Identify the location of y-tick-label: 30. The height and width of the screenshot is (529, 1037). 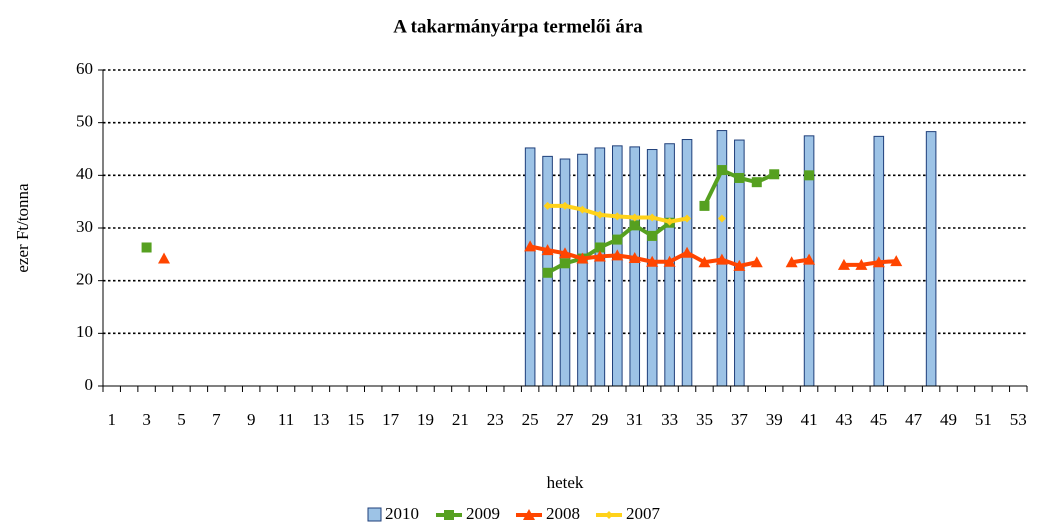
(84, 226).